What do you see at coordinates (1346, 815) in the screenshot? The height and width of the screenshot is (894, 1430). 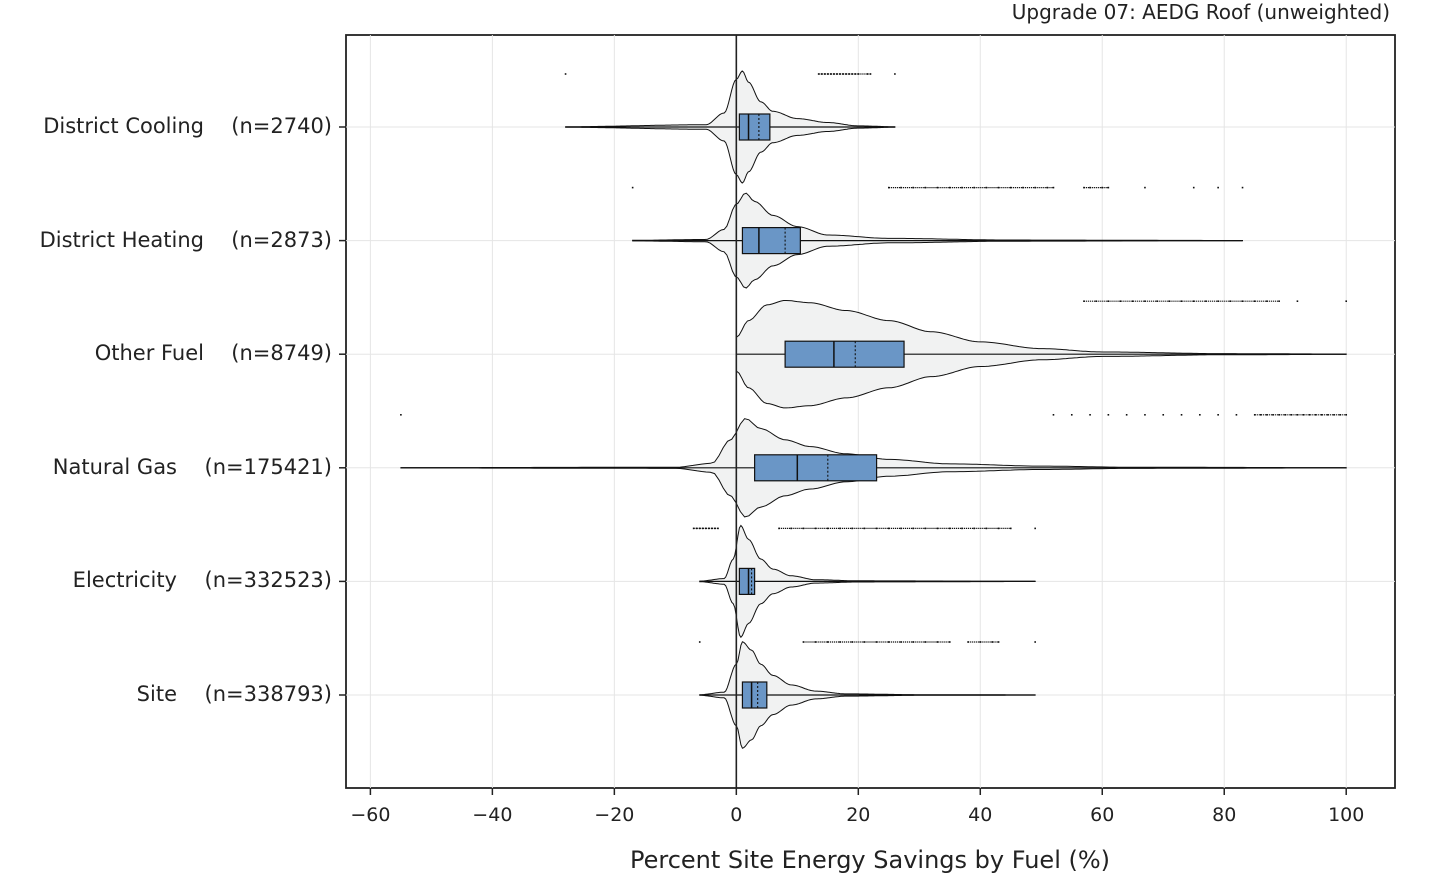 I see `x-tick-label: 100` at bounding box center [1346, 815].